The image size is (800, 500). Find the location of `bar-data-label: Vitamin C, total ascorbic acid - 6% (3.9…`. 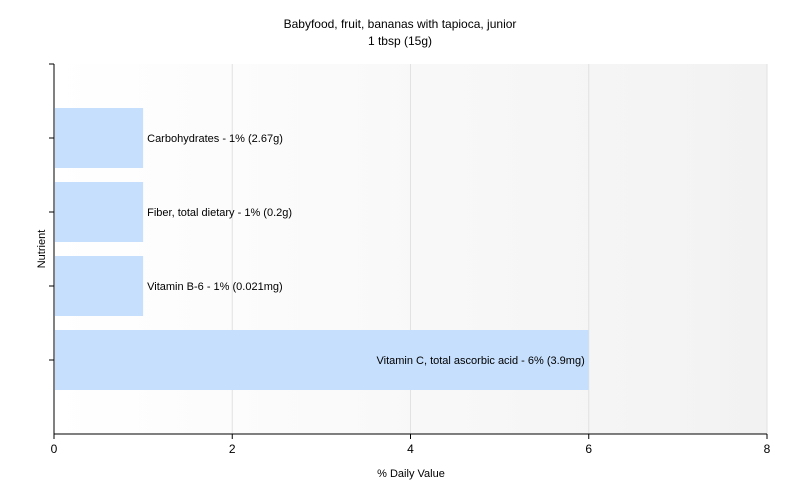

bar-data-label: Vitamin C, total ascorbic acid - 6% (3.9… is located at coordinates (480, 361).